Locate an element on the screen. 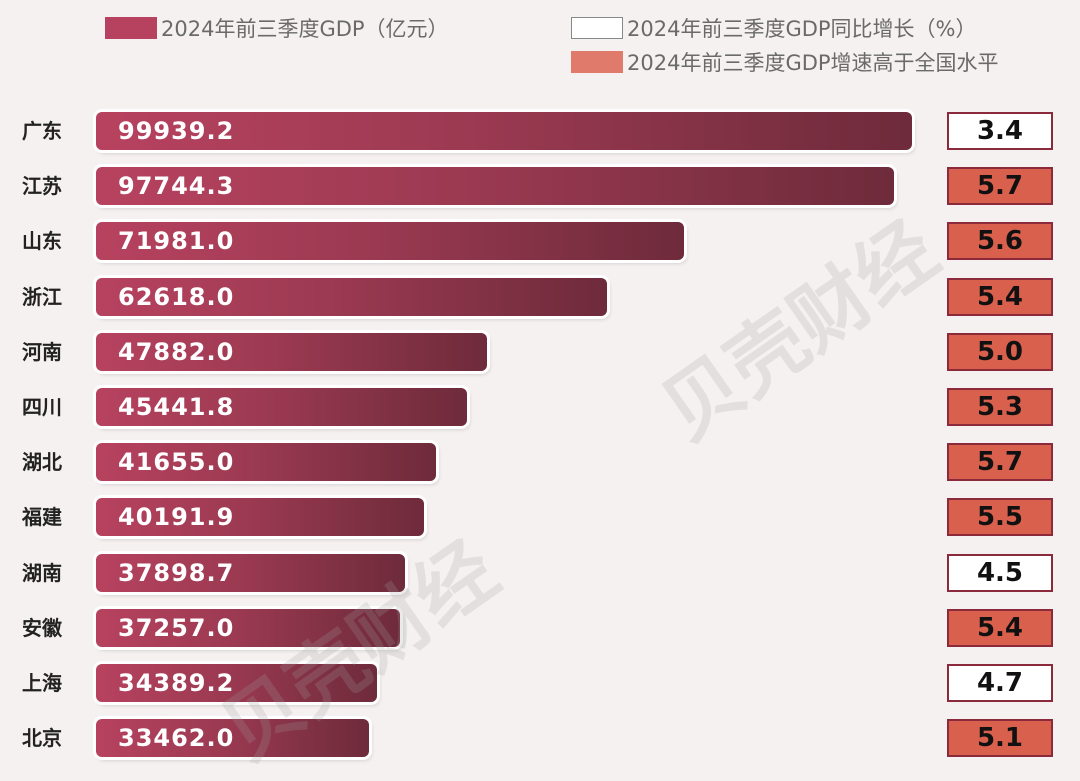 This screenshot has height=781, width=1080. legend-label-above-national: 2024年前三季度GDP增速高于全国水平 is located at coordinates (813, 63).